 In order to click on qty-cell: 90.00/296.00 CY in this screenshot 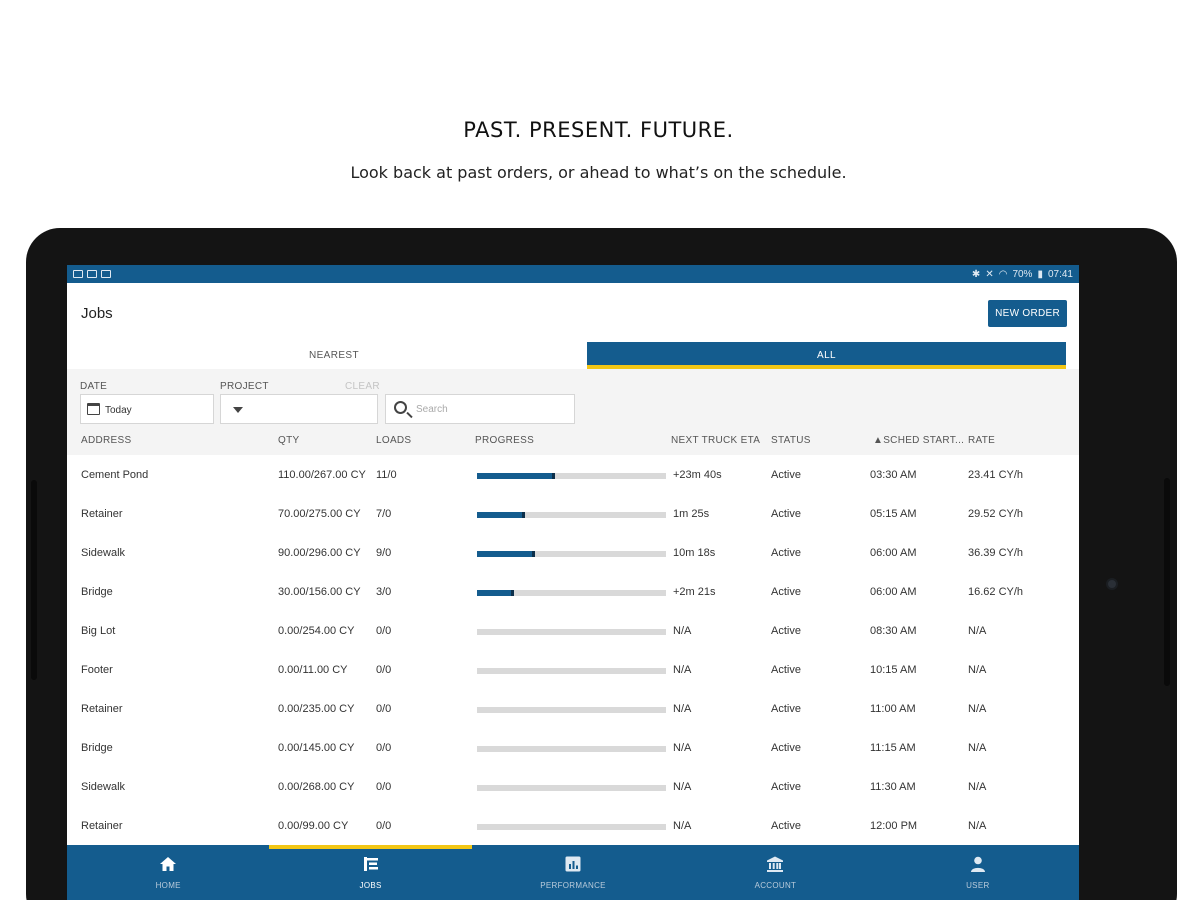, I will do `click(319, 553)`.